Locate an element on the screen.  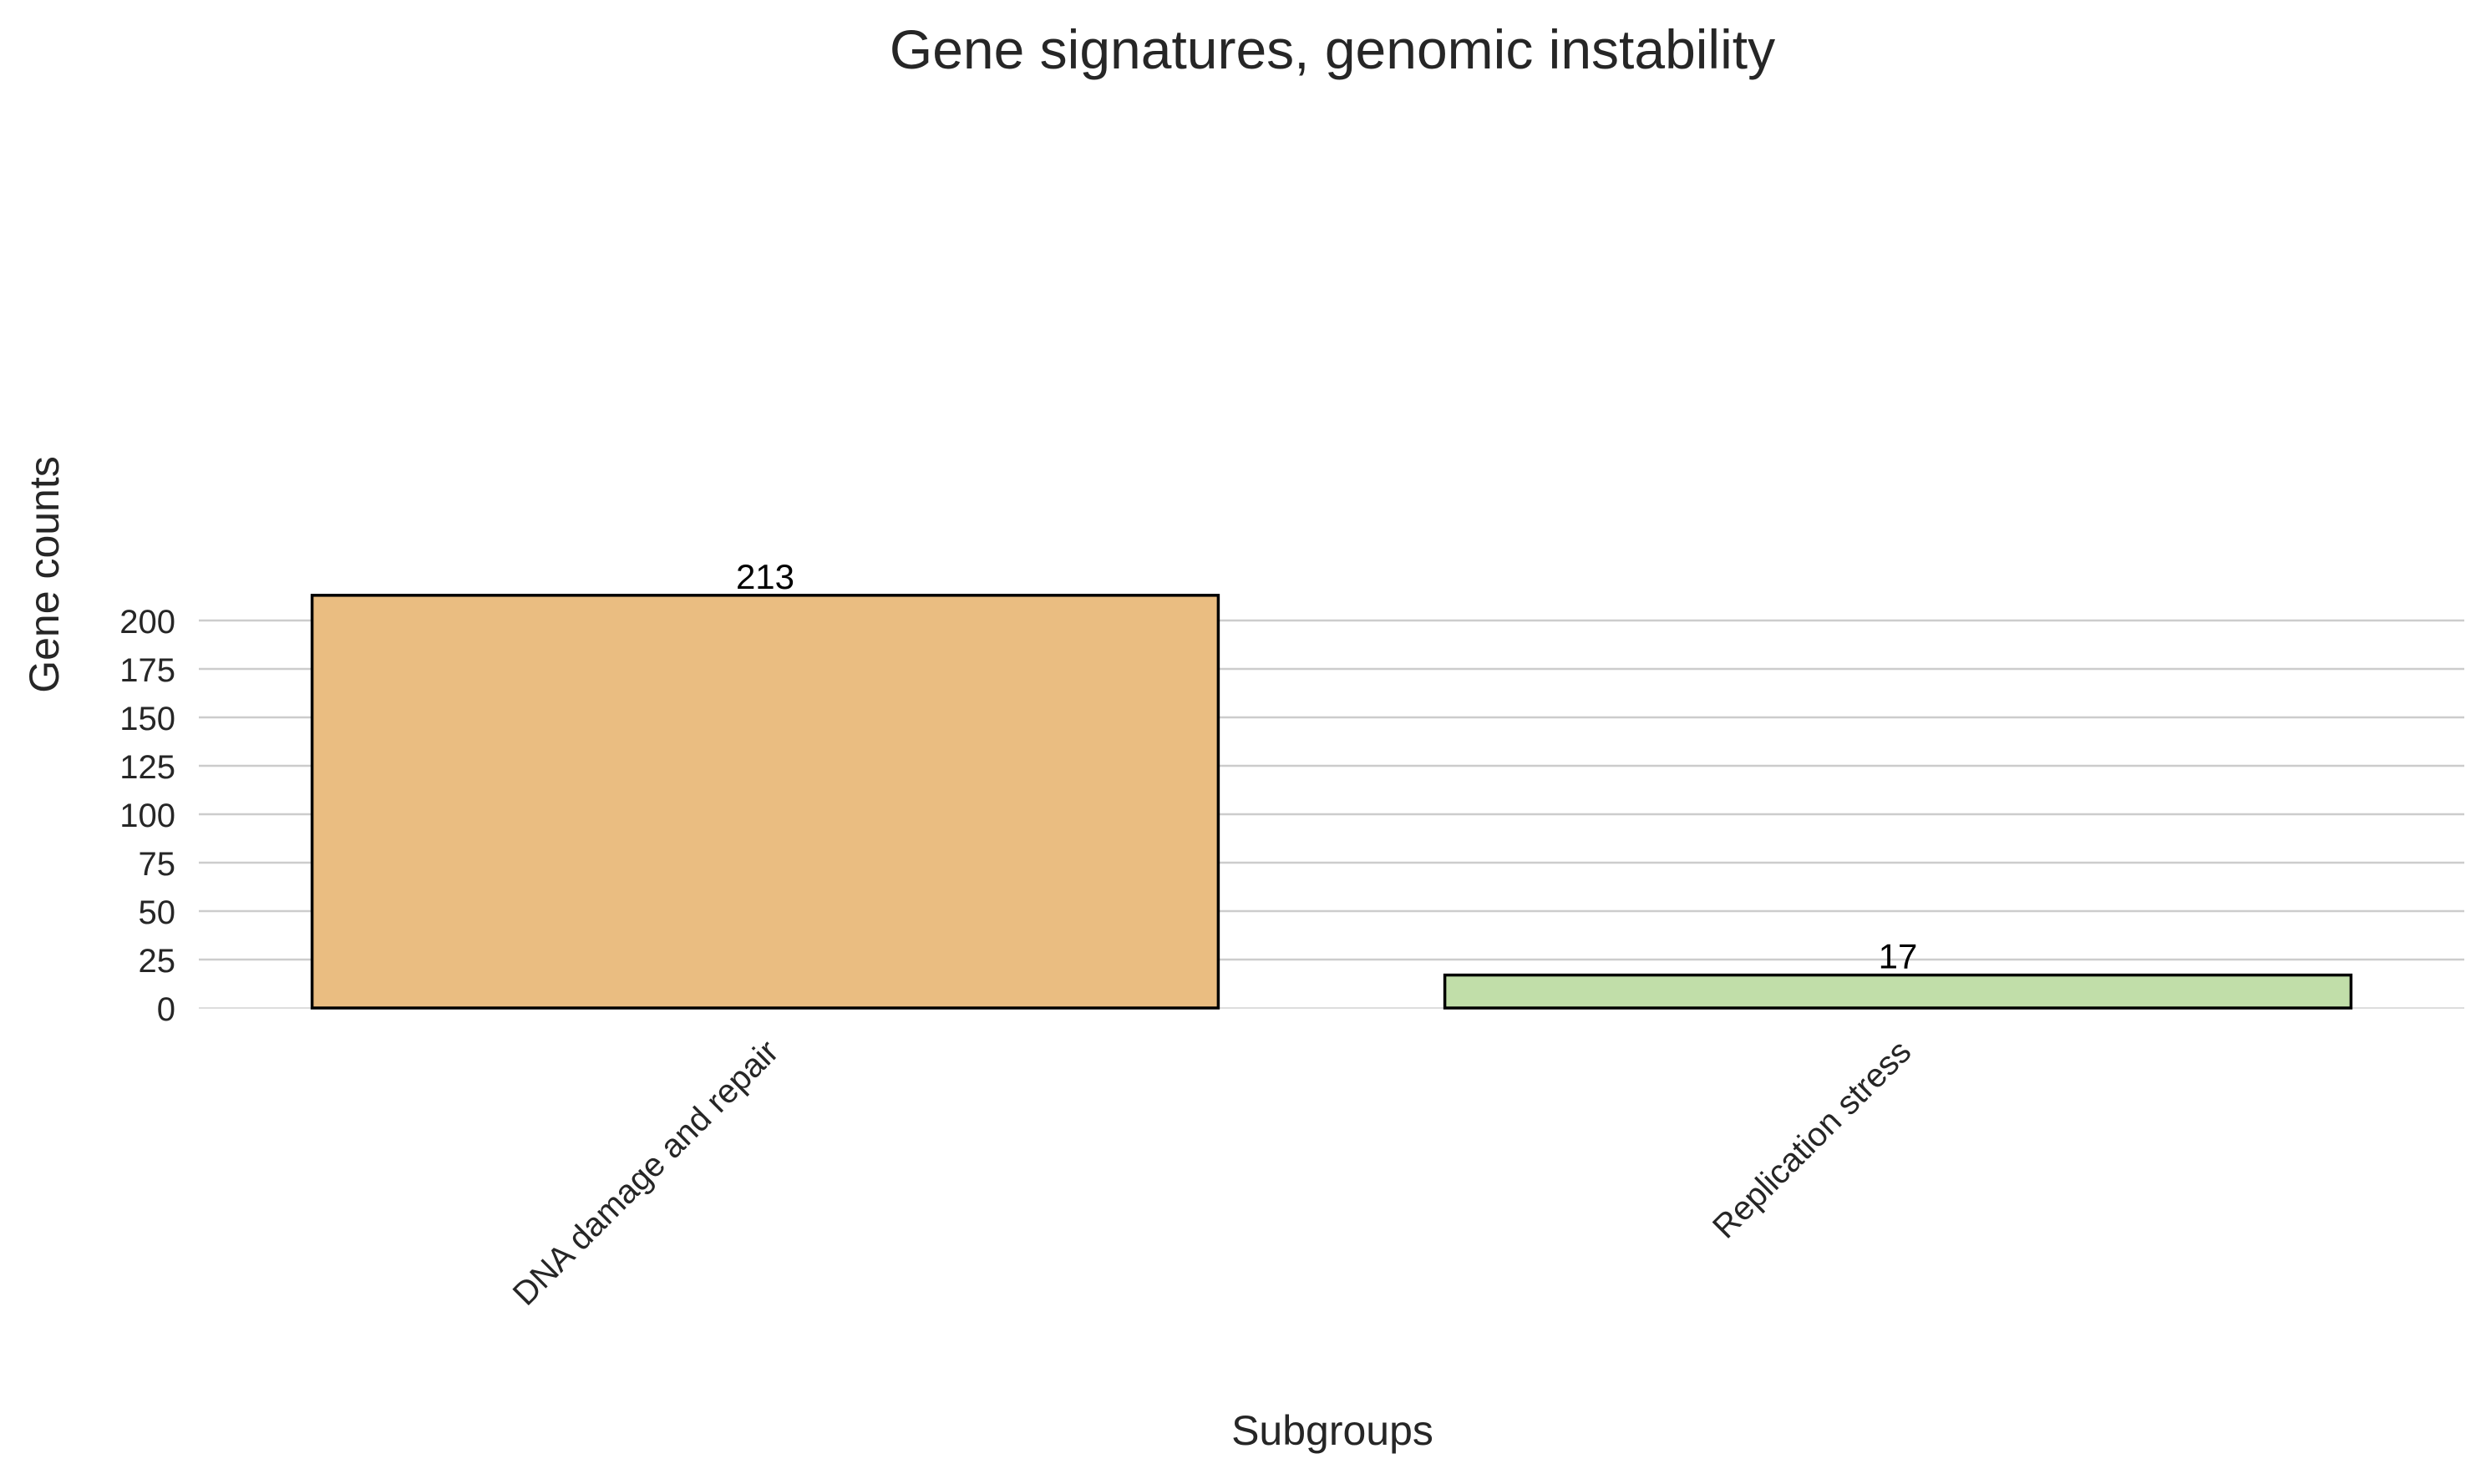
y-tick-label: 75 is located at coordinates (157, 864).